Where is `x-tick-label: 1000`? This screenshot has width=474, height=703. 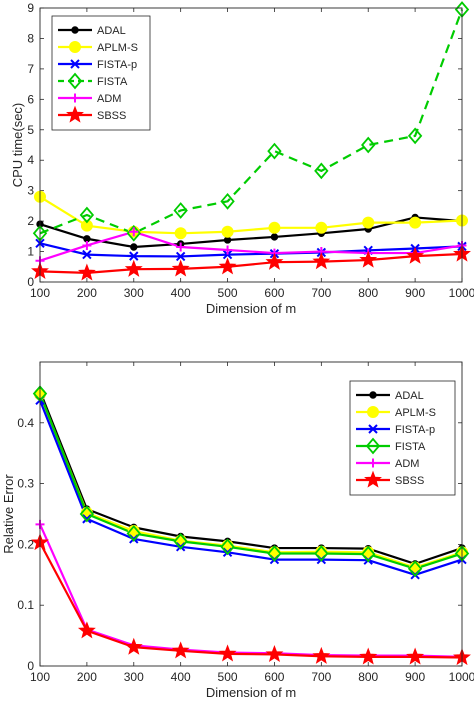 x-tick-label: 1000 is located at coordinates (461, 677).